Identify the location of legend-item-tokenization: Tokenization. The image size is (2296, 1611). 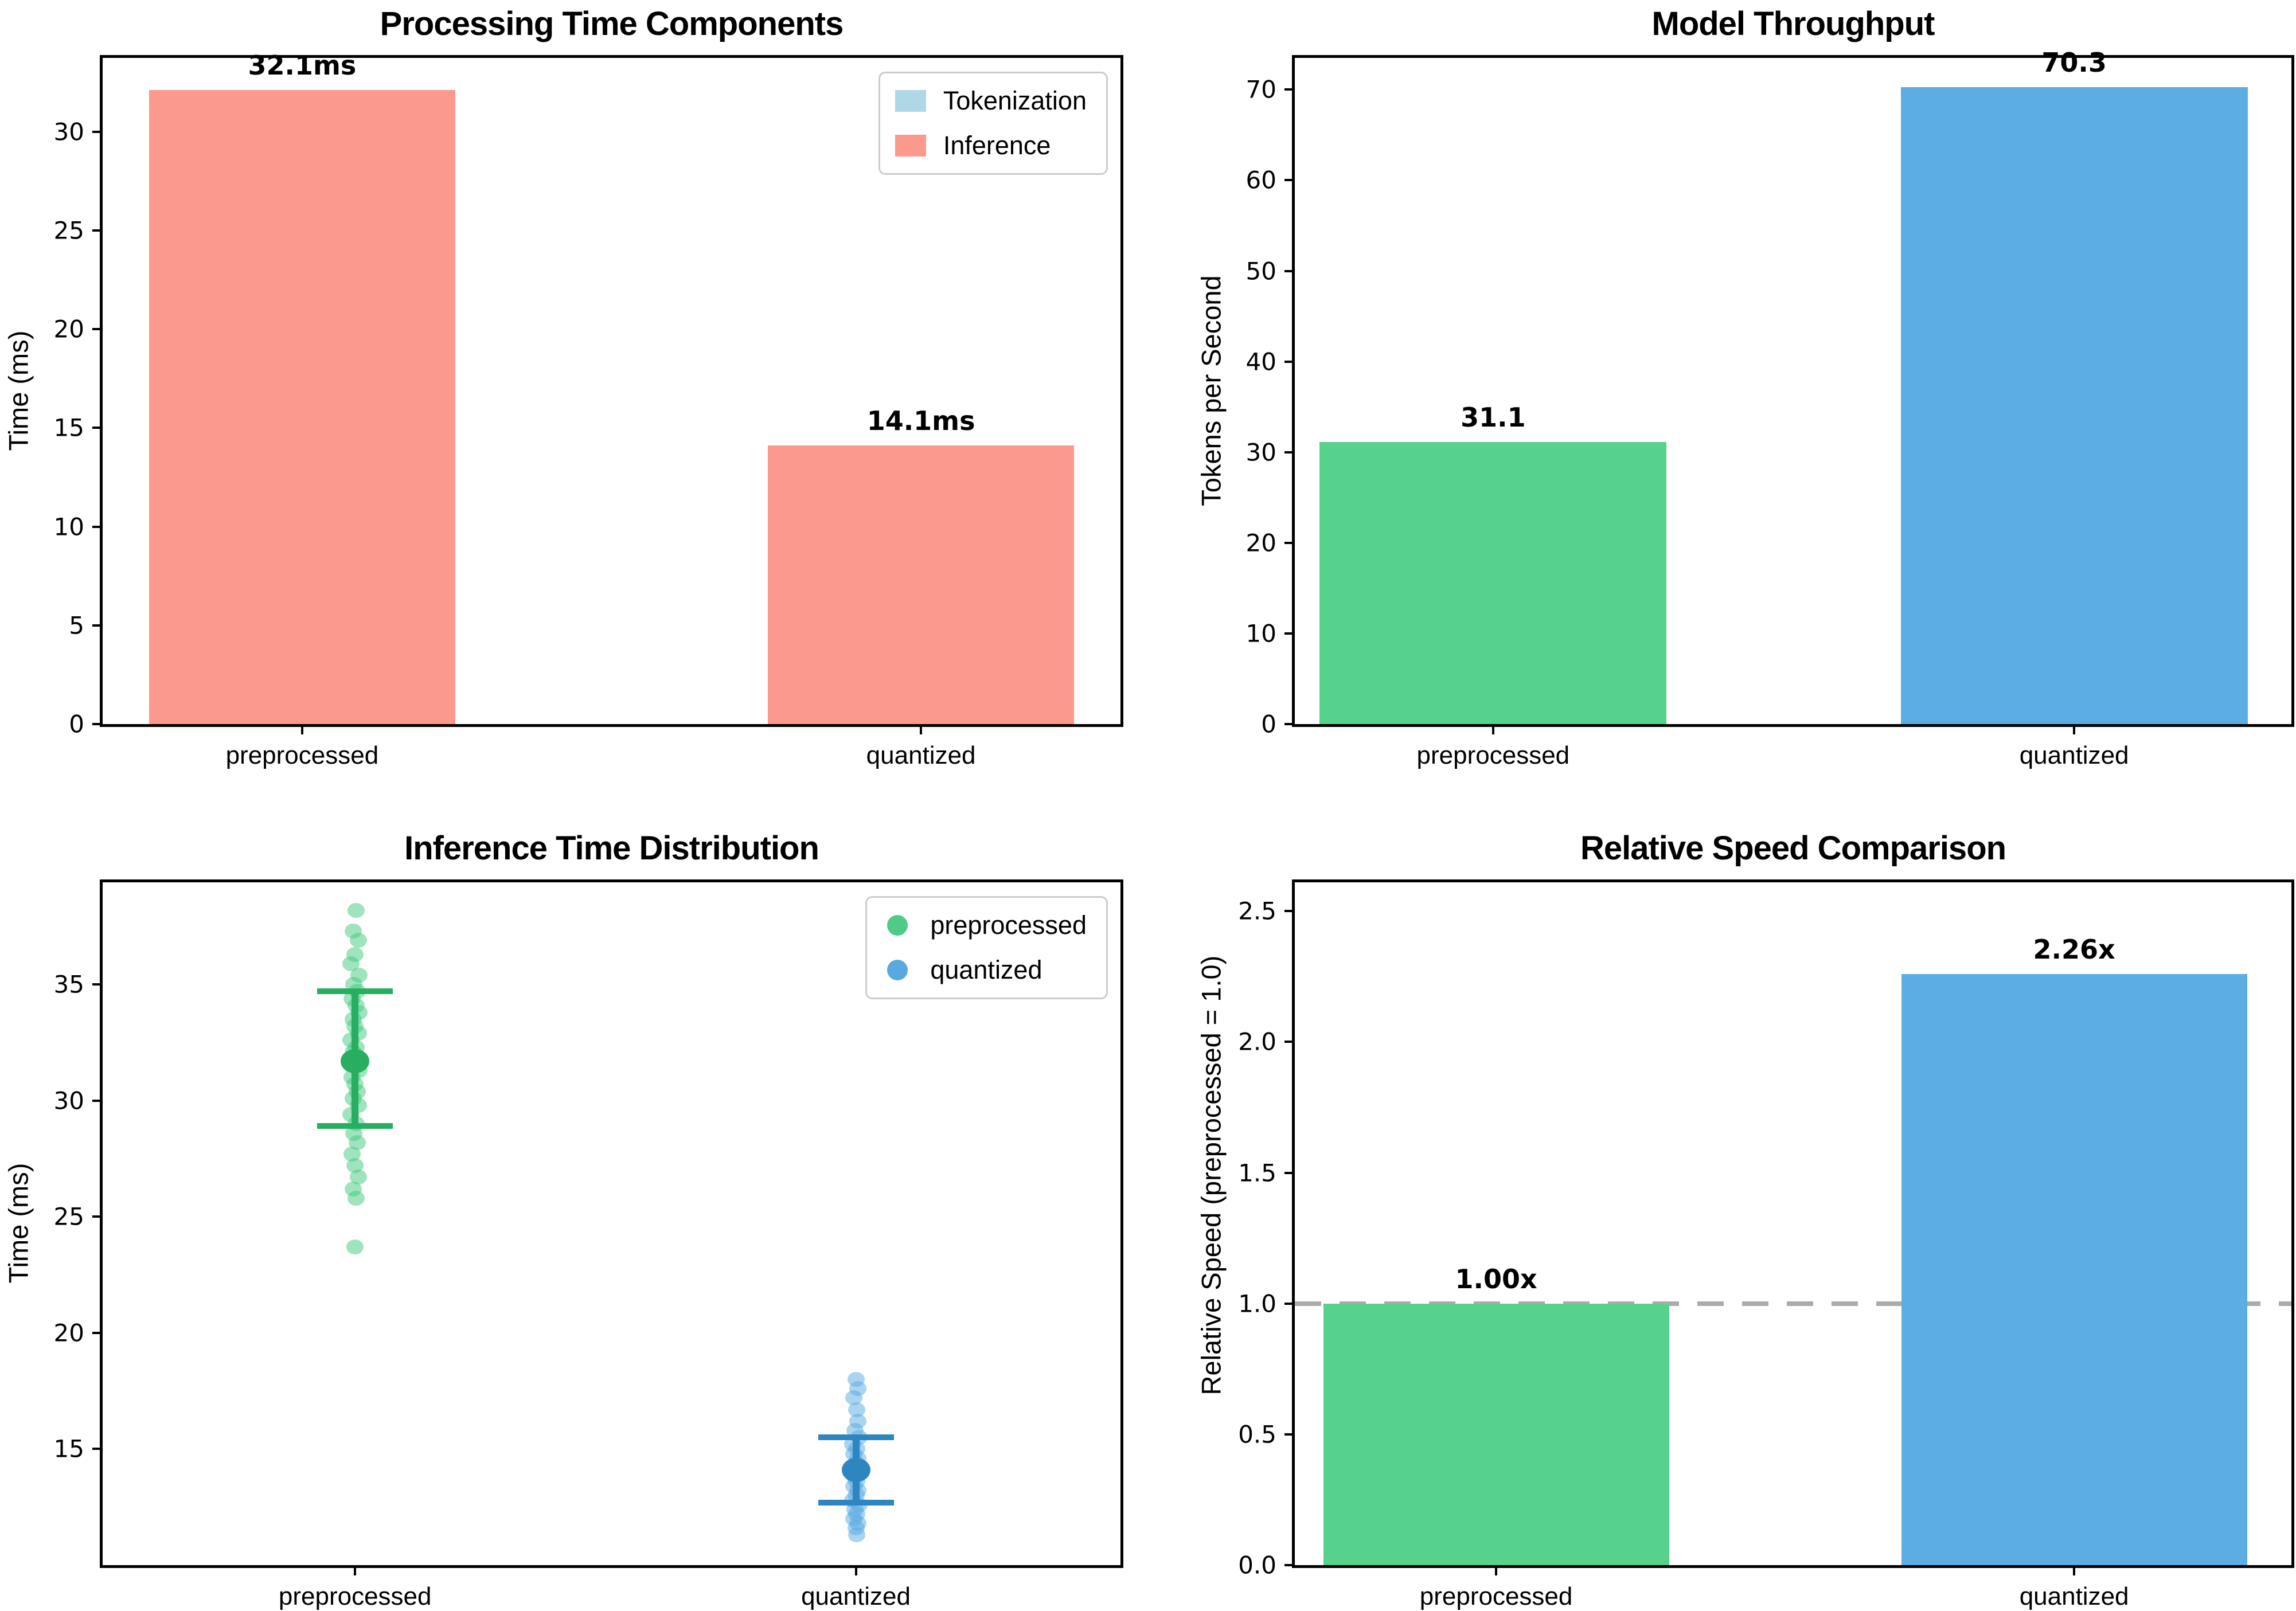
(991, 101).